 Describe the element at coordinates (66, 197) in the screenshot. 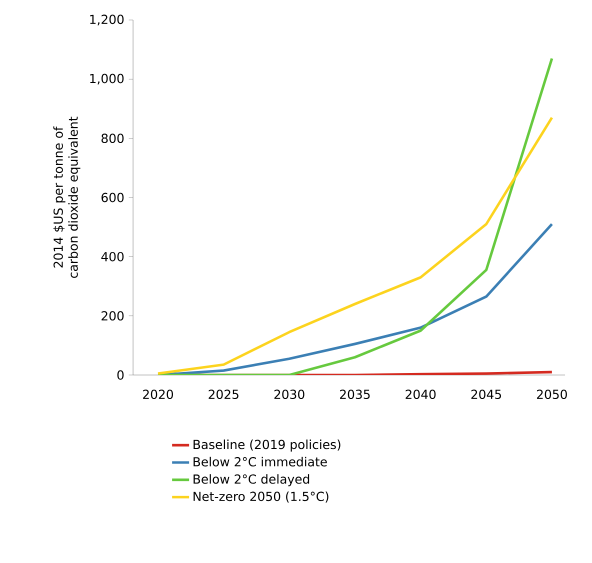

I see `y-axis-title: 2014 $US per tonne of carbon dioxide equivalent` at that location.